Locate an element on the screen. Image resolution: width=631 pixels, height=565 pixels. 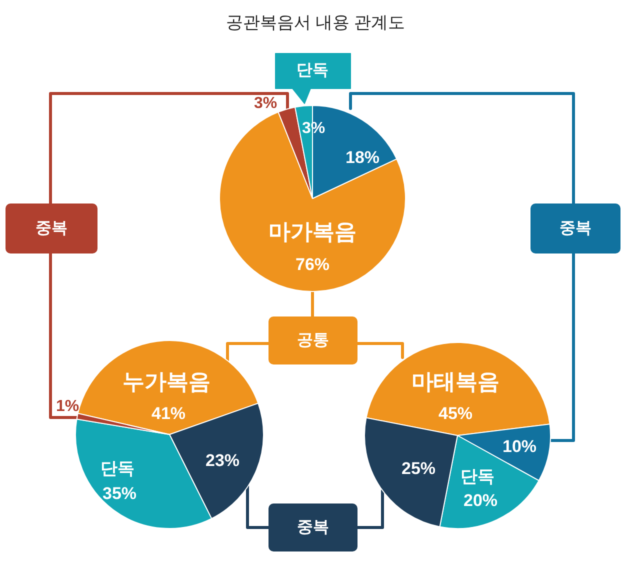
data-label: 35% is located at coordinates (119, 493).